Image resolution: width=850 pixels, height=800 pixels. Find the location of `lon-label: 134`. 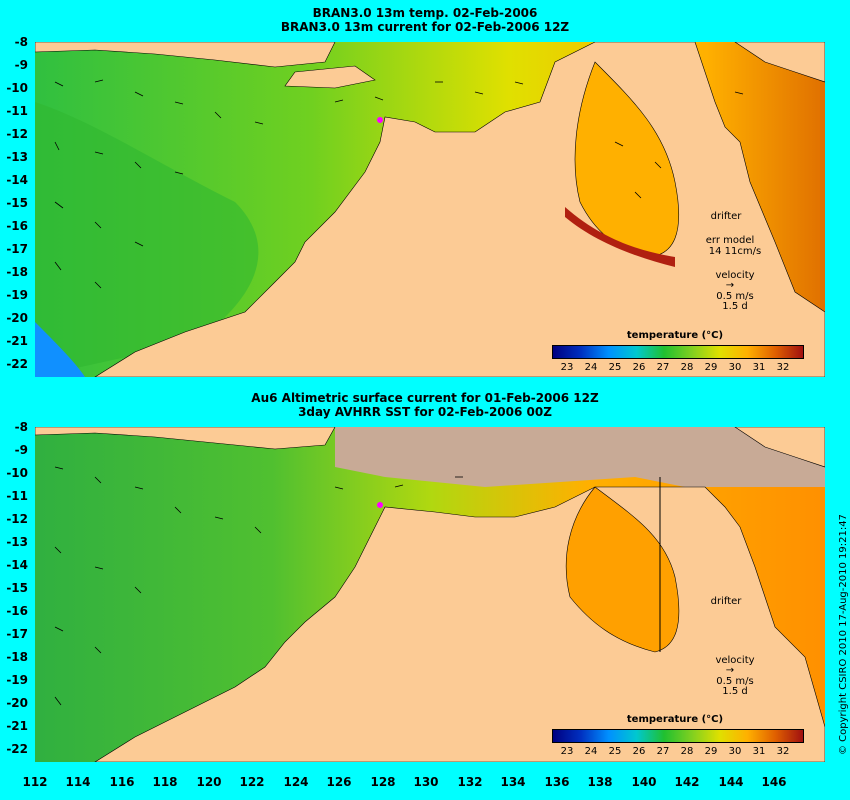

lon-label: 134 is located at coordinates (513, 782).